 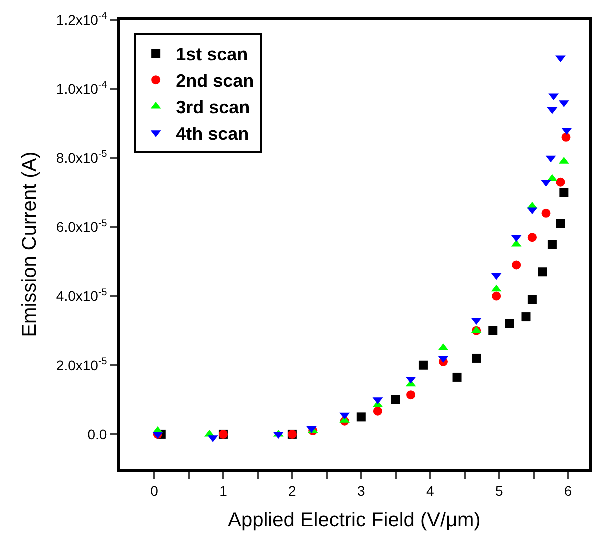 I want to click on legend-label: 3rd scan, so click(x=213, y=107).